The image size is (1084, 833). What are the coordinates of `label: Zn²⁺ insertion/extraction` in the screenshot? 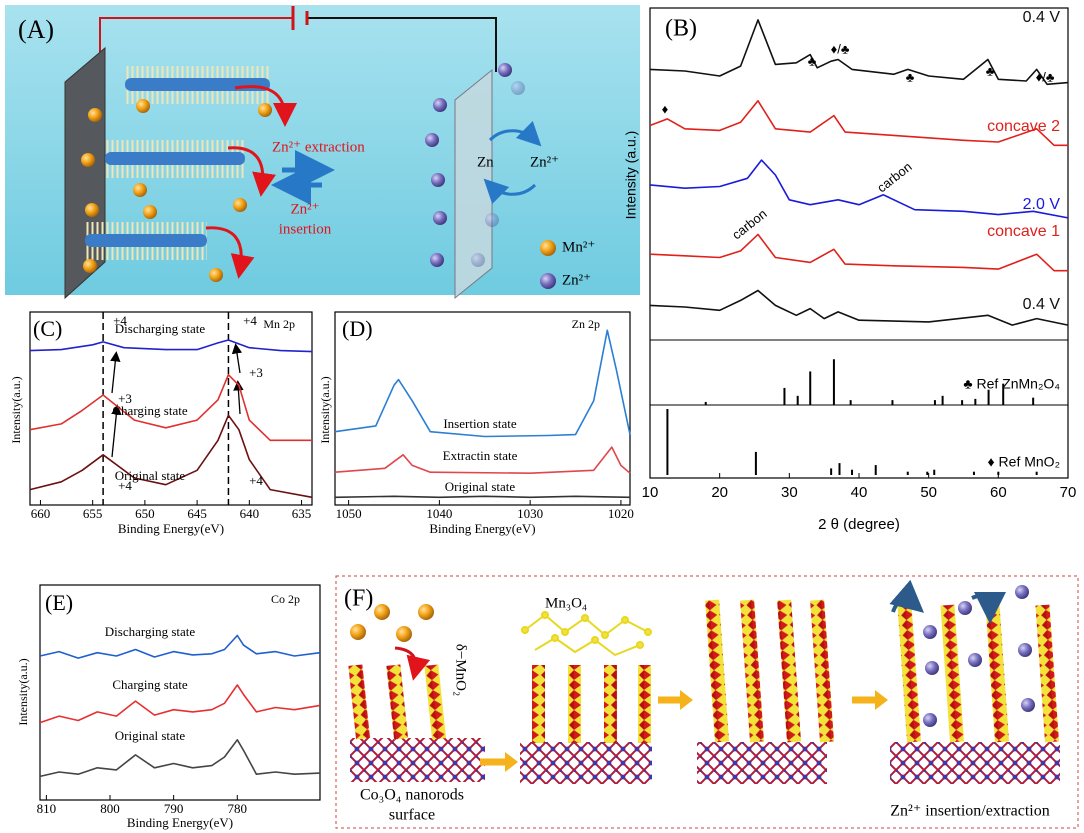 It's located at (969, 811).